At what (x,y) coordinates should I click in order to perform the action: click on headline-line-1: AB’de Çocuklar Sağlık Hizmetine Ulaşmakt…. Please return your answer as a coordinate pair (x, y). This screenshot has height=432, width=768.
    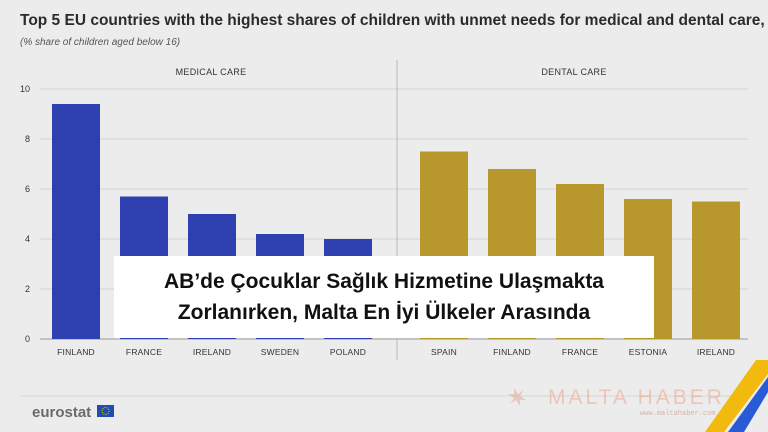
    Looking at the image, I should click on (384, 281).